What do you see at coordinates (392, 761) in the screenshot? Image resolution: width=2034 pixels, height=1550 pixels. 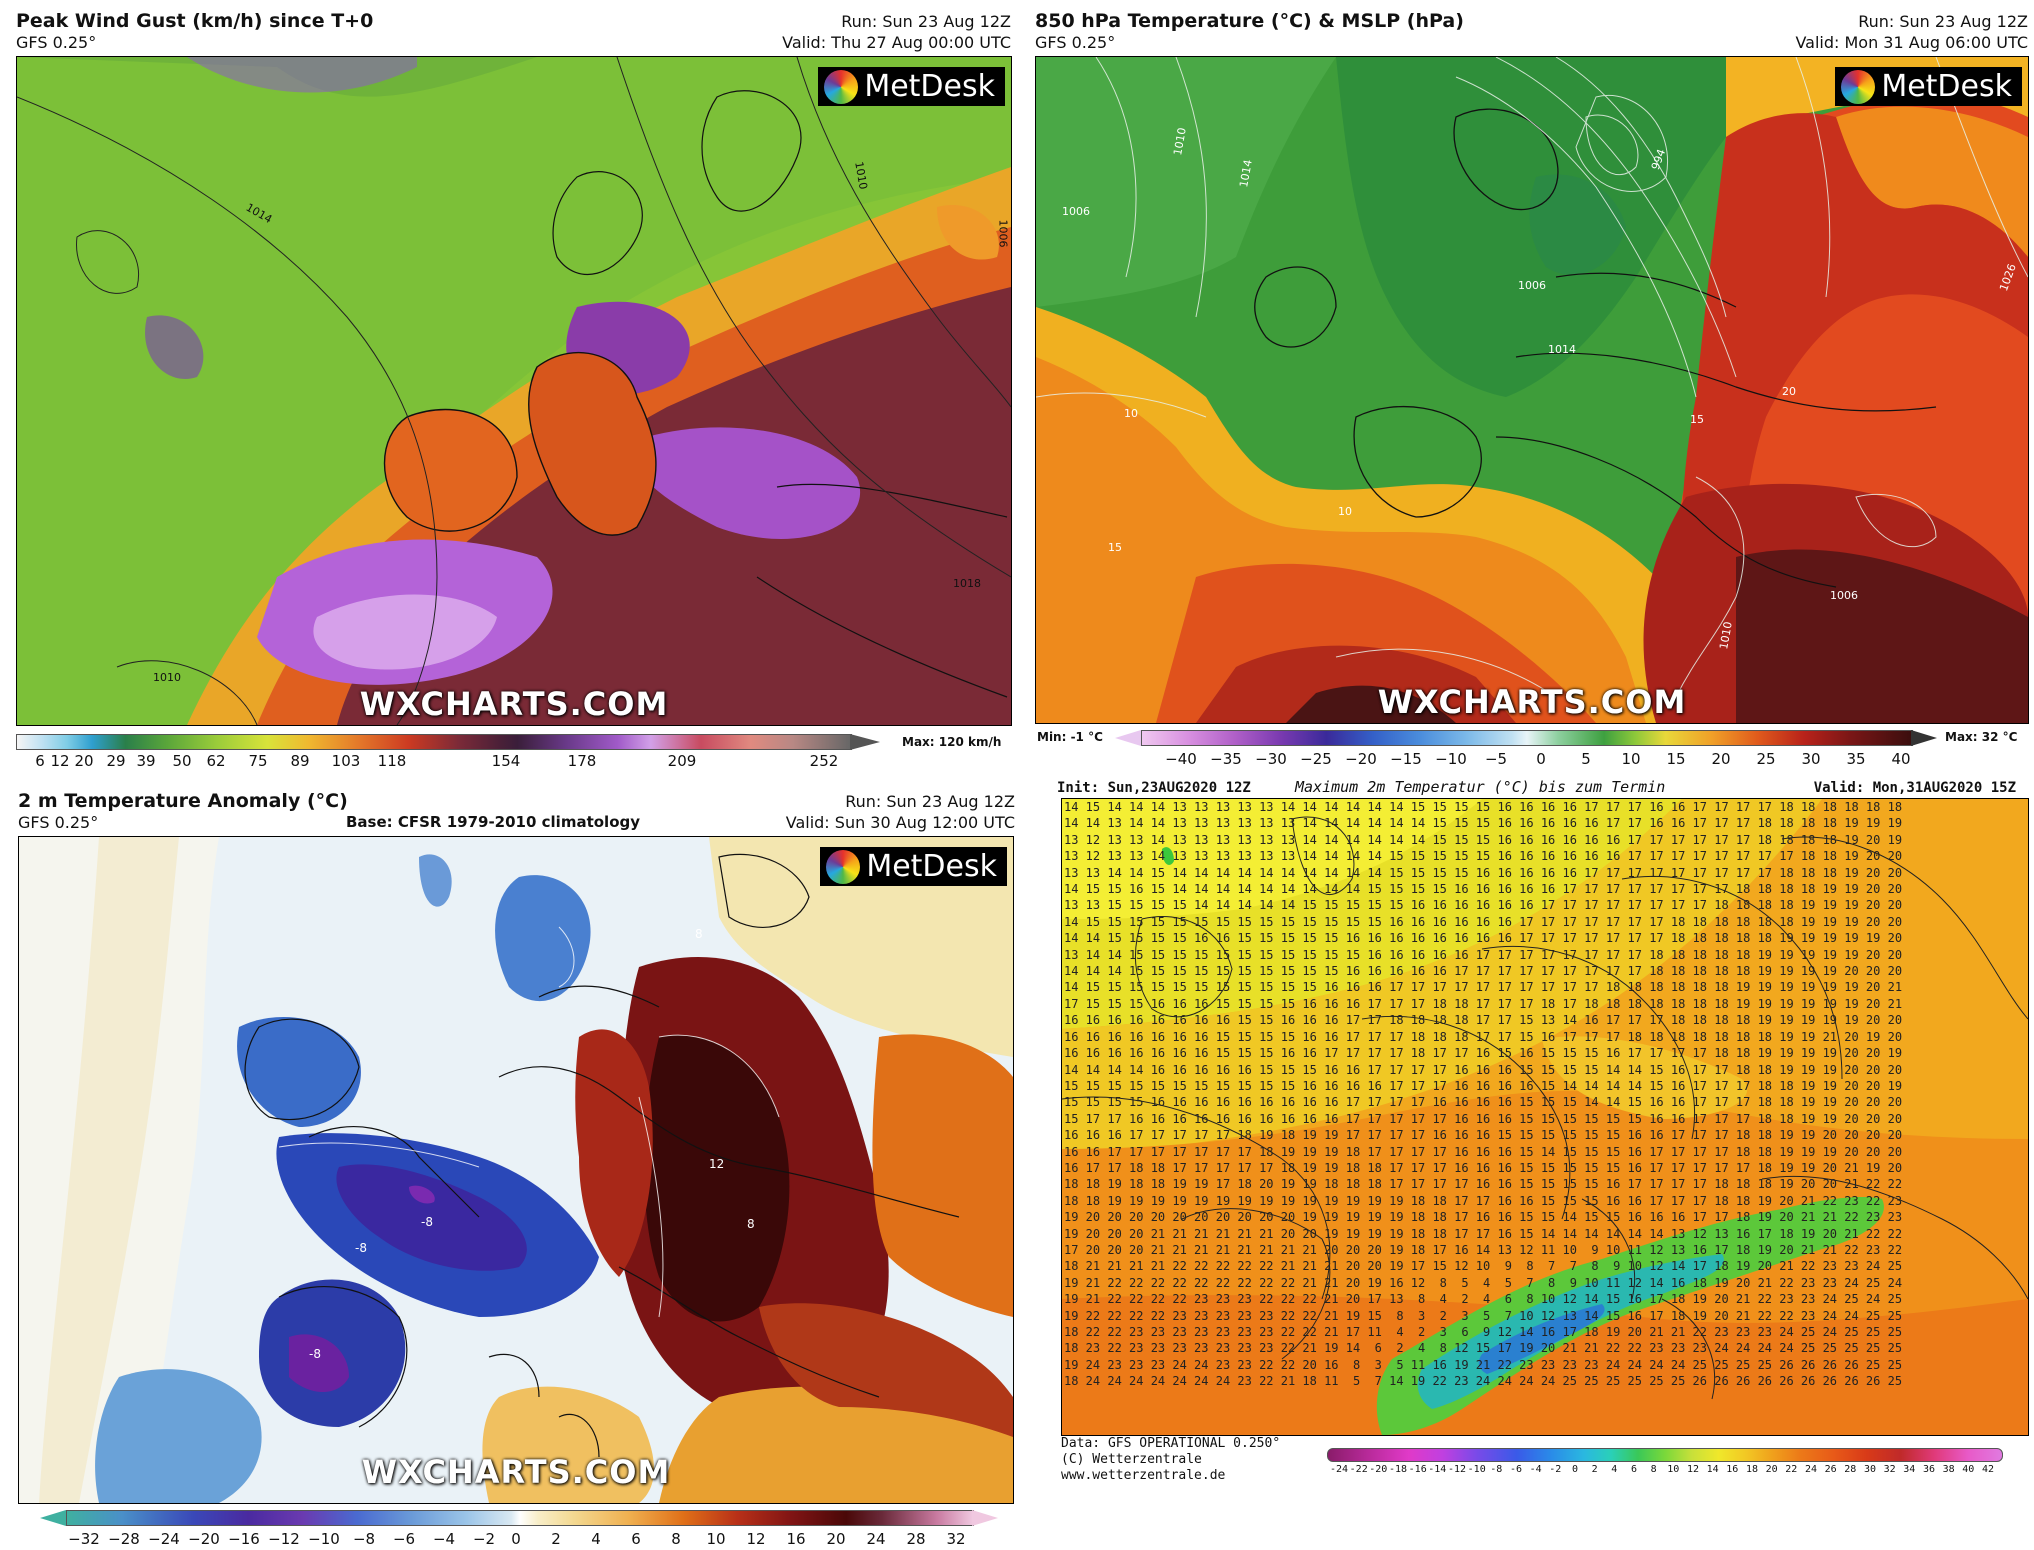 I see `tick-label: 118` at bounding box center [392, 761].